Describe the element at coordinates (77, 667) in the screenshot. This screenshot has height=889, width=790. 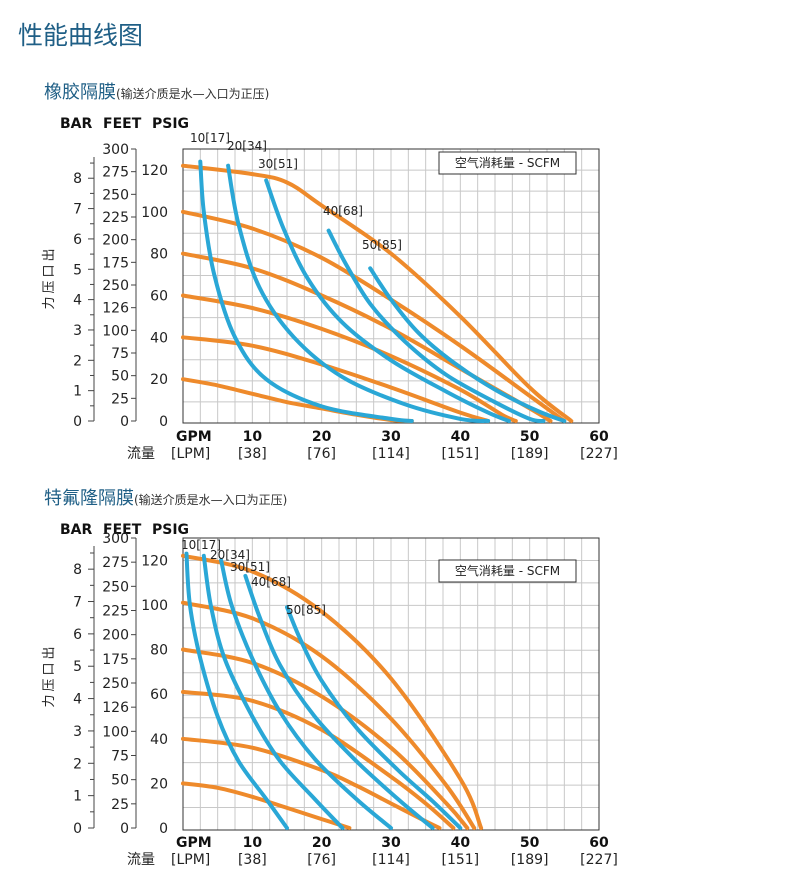
I see `bar-tick-label: 5` at that location.